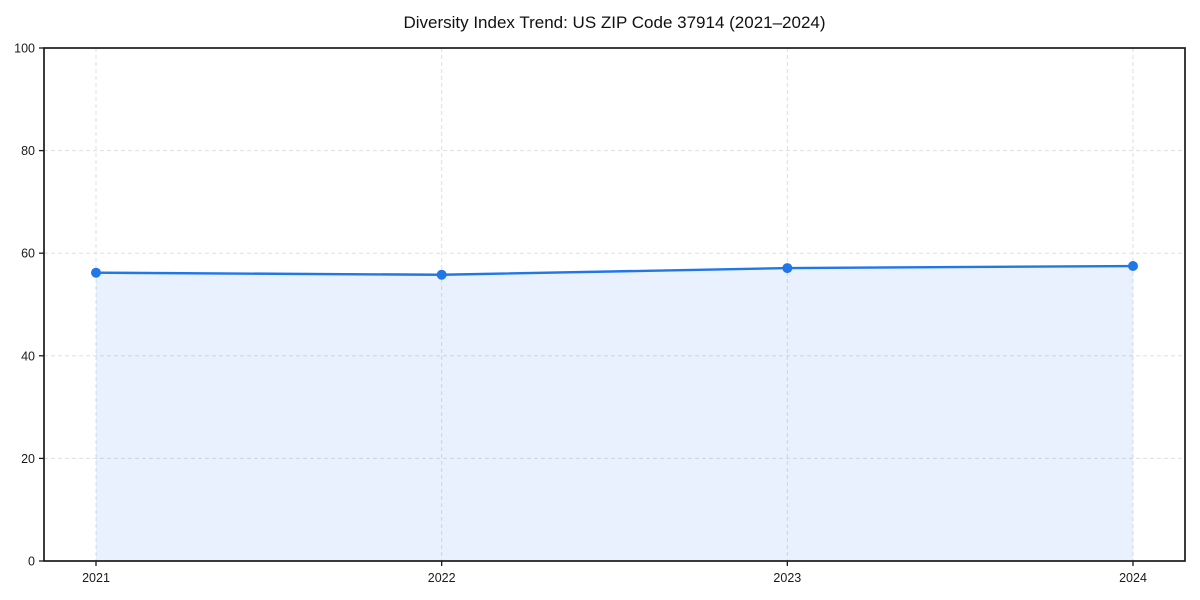  I want to click on trend-line, so click(614, 270).